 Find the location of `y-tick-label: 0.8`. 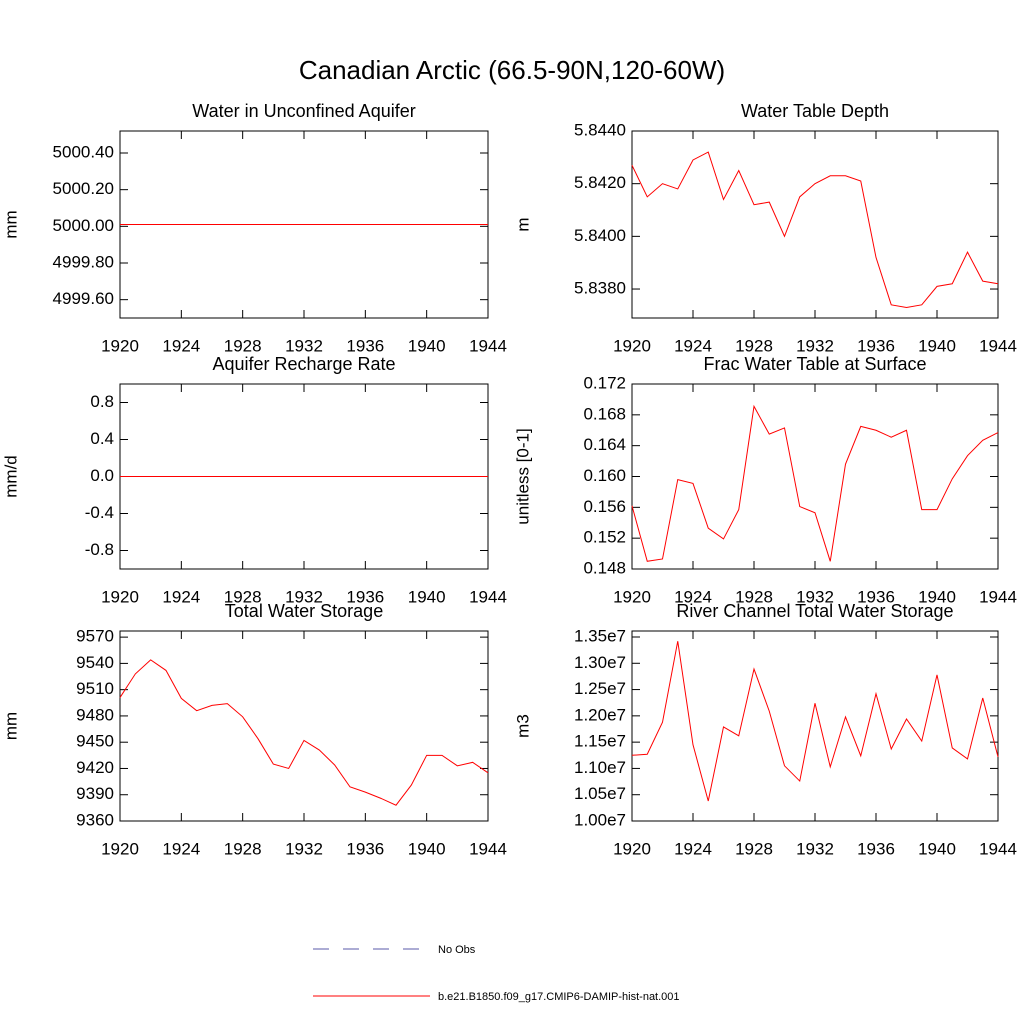

y-tick-label: 0.8 is located at coordinates (102, 401).